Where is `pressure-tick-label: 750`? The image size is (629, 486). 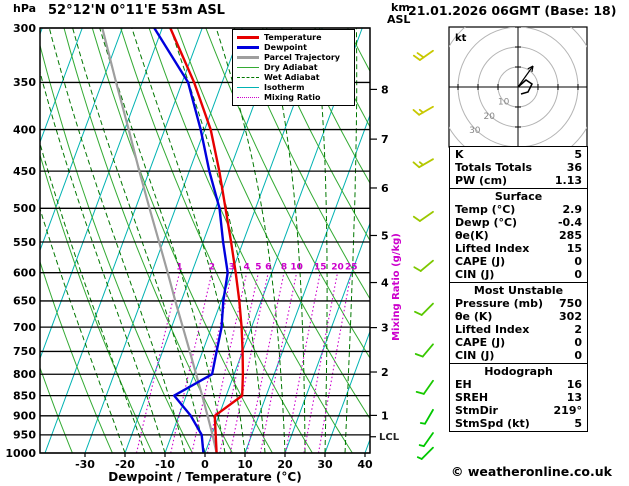
pressure-tick-label: 750 is located at coordinates (24, 351).